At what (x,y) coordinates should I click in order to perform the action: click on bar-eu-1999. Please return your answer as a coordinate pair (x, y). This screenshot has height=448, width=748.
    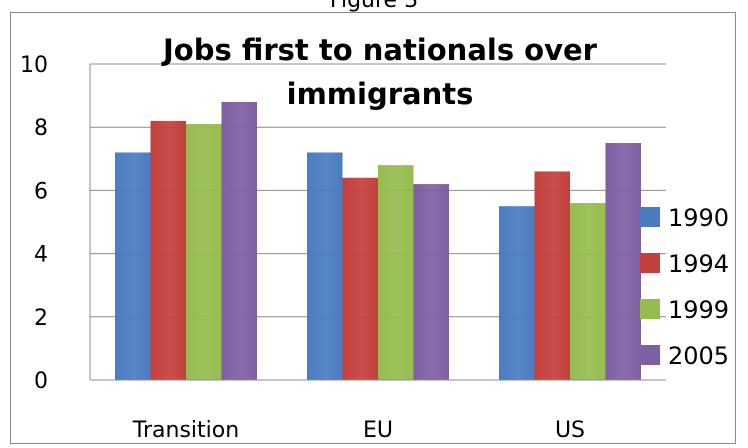
    Looking at the image, I should click on (396, 272).